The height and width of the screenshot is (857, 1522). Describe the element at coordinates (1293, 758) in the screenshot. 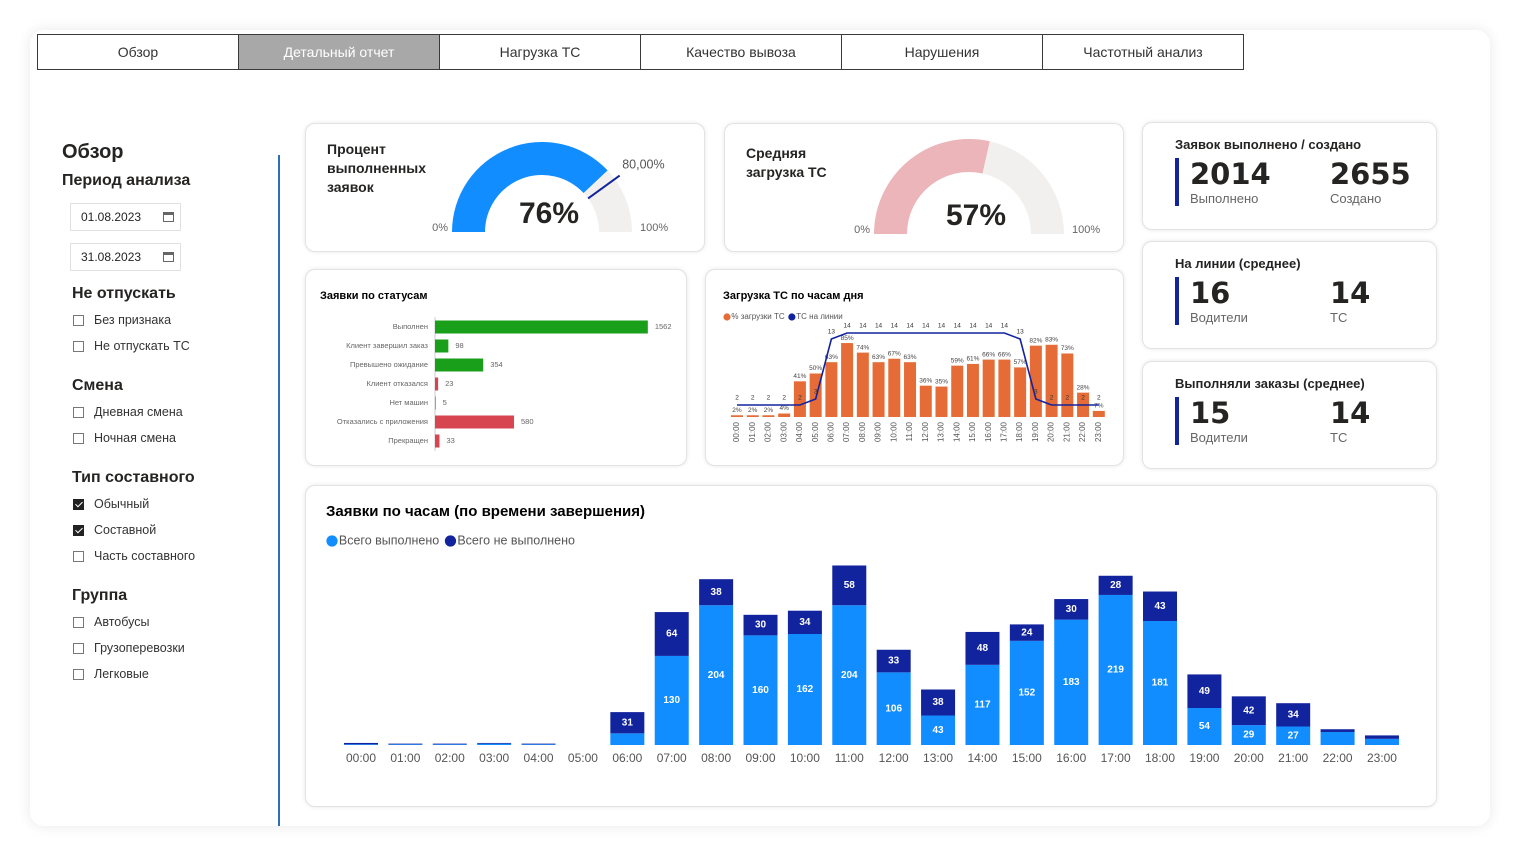

I see `x-tick-label: 21:00` at that location.